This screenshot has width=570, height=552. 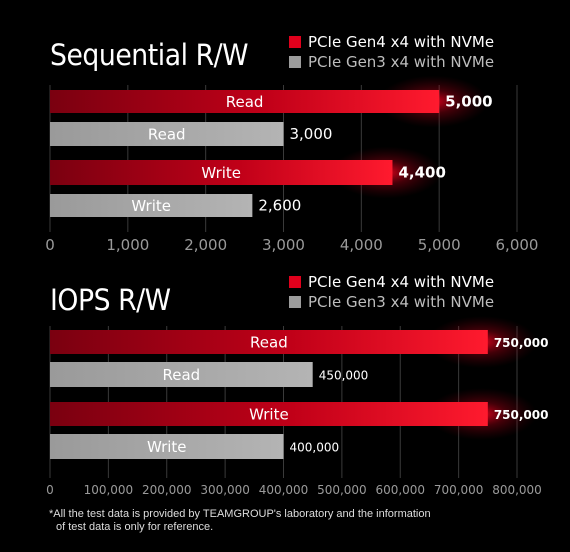 I want to click on x-tick-label: 5,000, so click(x=439, y=245).